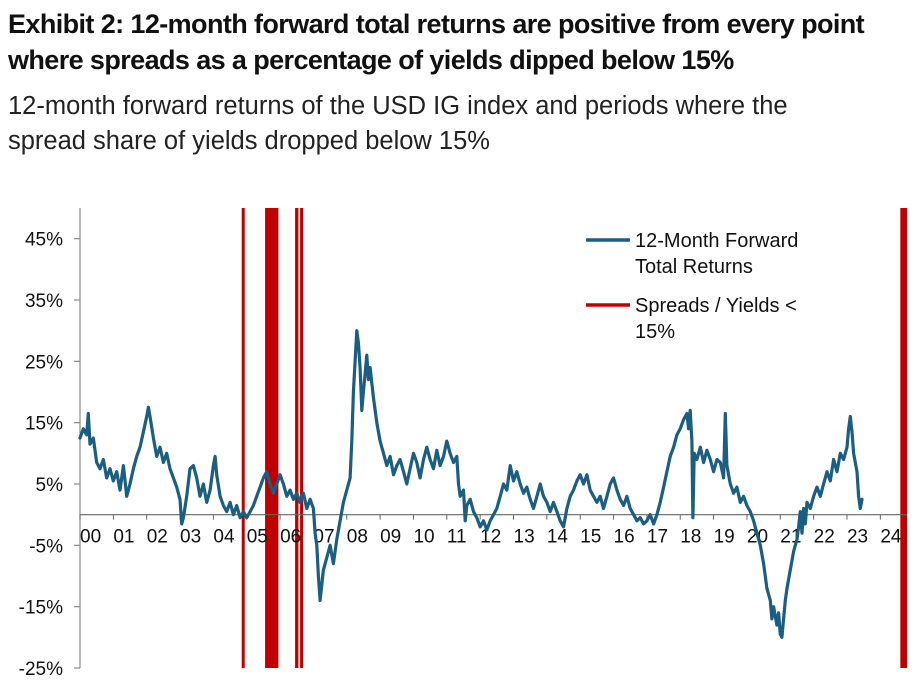 The image size is (920, 692). I want to click on x-tick-label: 05, so click(257, 537).